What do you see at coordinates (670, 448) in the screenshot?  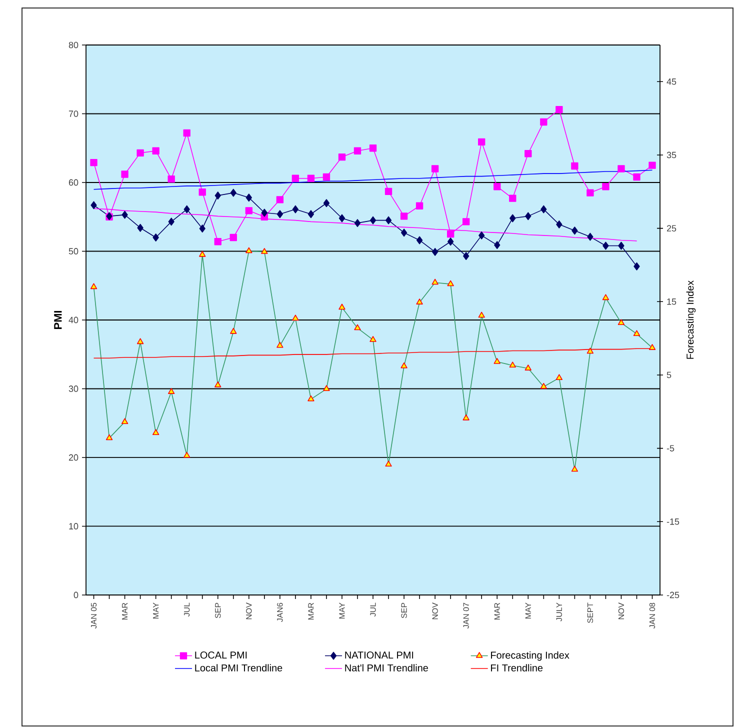 I see `y2-tick-label: -5` at bounding box center [670, 448].